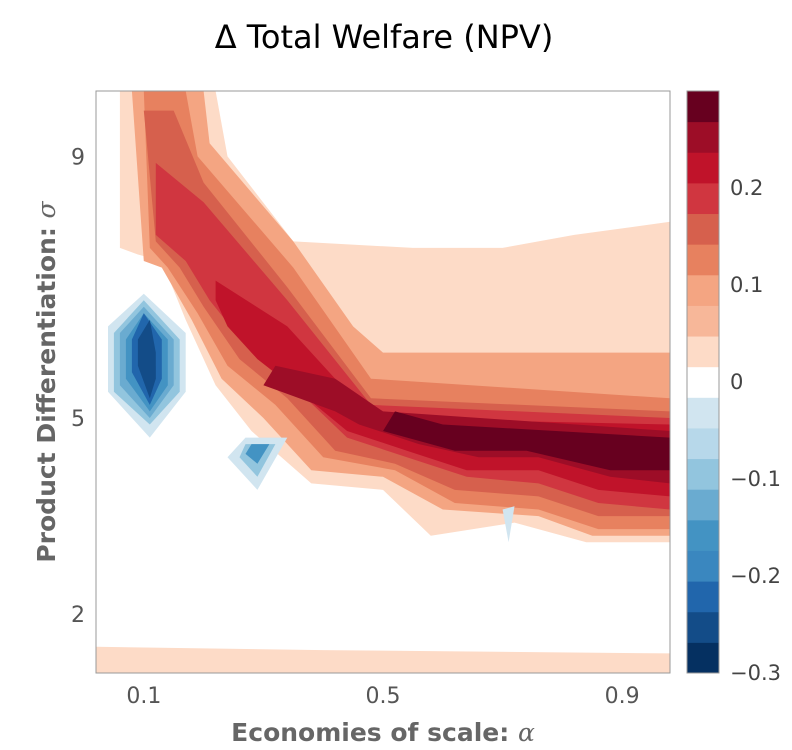 The width and height of the screenshot is (792, 750). What do you see at coordinates (78, 386) in the screenshot?
I see `y-axis-ticks: 2 5 9` at bounding box center [78, 386].